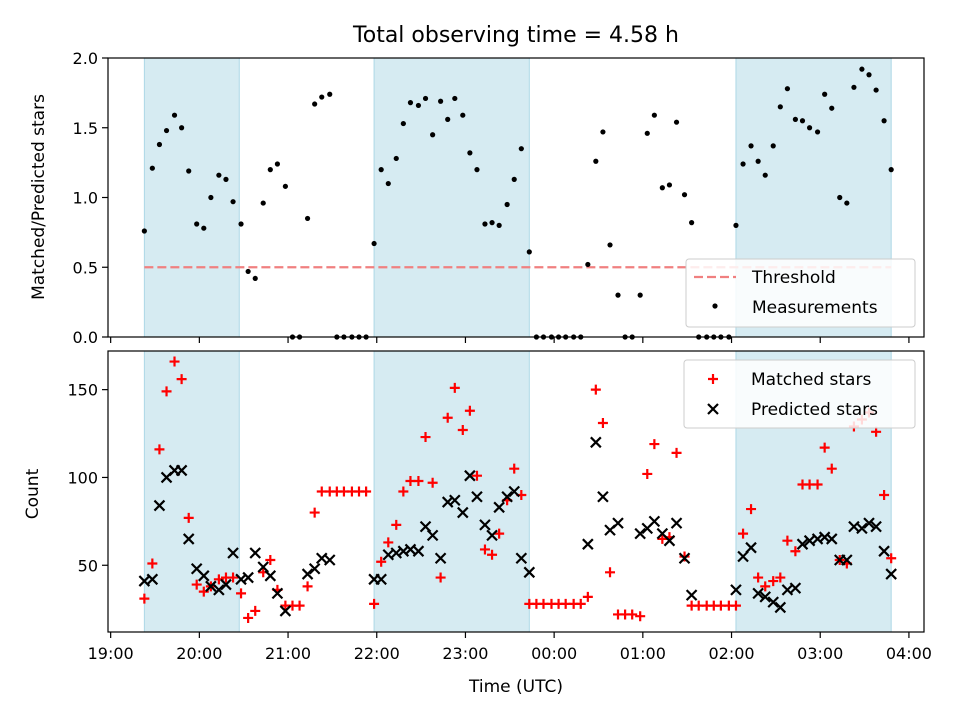 This screenshot has width=960, height=720. Describe the element at coordinates (715, 306) in the screenshot. I see `legend-measurement-swatch` at that location.